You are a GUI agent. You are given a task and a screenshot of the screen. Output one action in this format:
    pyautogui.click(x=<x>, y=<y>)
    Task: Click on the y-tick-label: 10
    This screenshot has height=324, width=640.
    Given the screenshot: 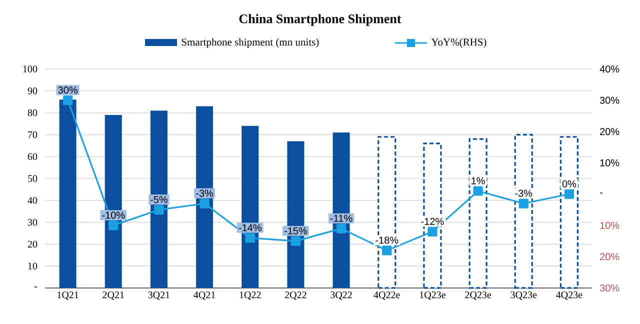 What is the action you would take?
    pyautogui.click(x=33, y=266)
    